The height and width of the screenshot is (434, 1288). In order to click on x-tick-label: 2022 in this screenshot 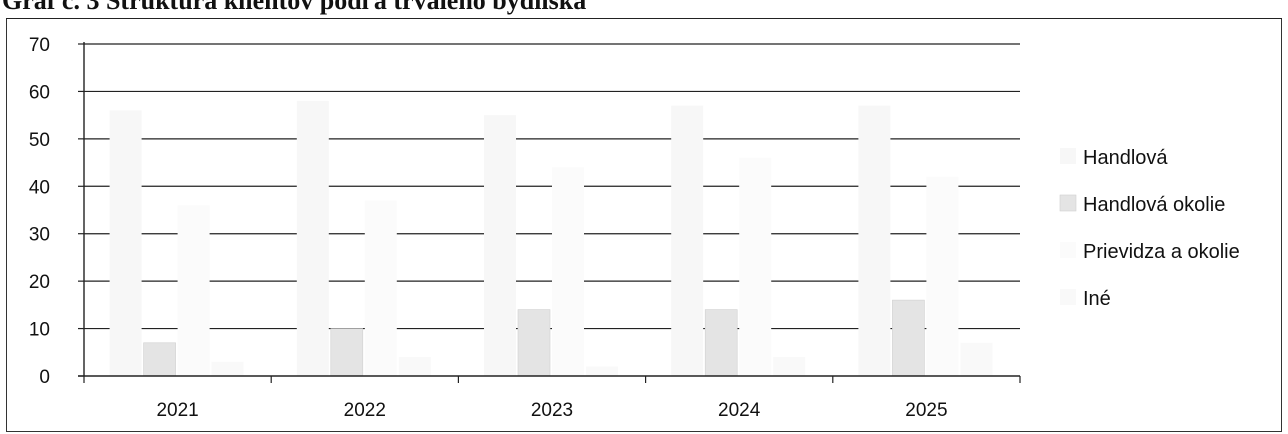, I will do `click(365, 410)`.